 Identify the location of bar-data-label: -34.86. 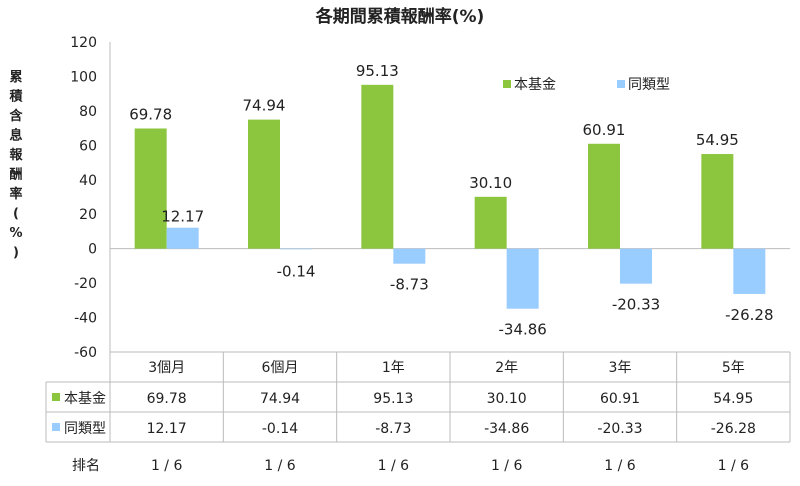
(522, 330).